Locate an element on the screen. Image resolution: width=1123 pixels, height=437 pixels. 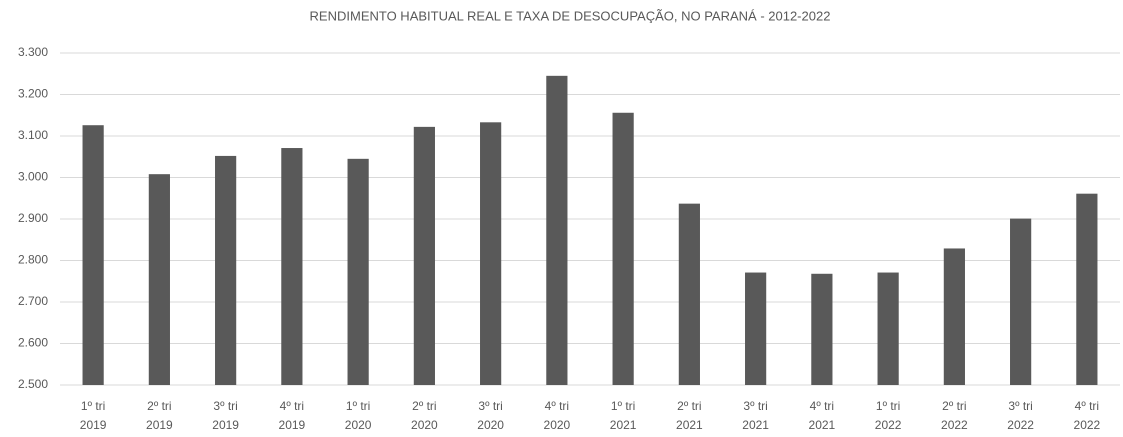
x-tick-label: 2º tri 2020 is located at coordinates (424, 415).